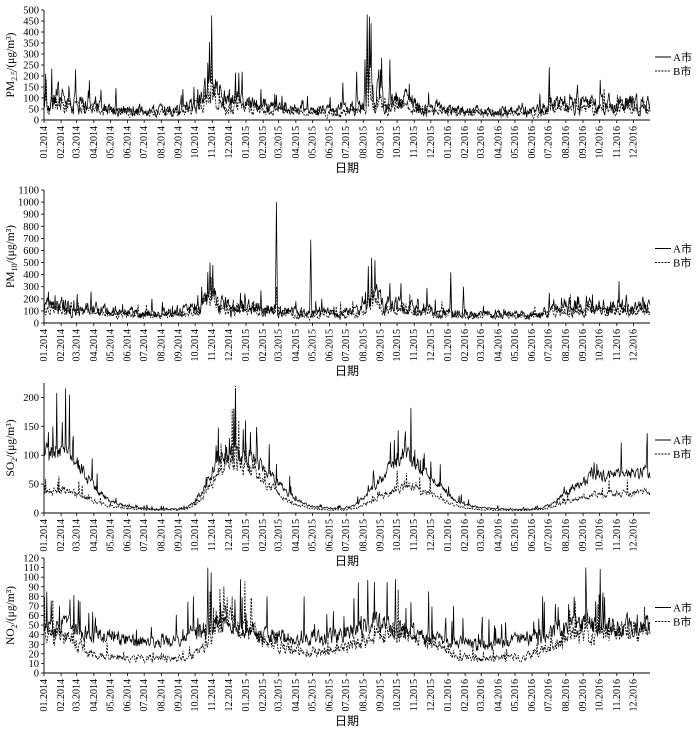 This screenshot has width=700, height=734. I want to click on y-axis-title-main: SO, so click(11, 469).